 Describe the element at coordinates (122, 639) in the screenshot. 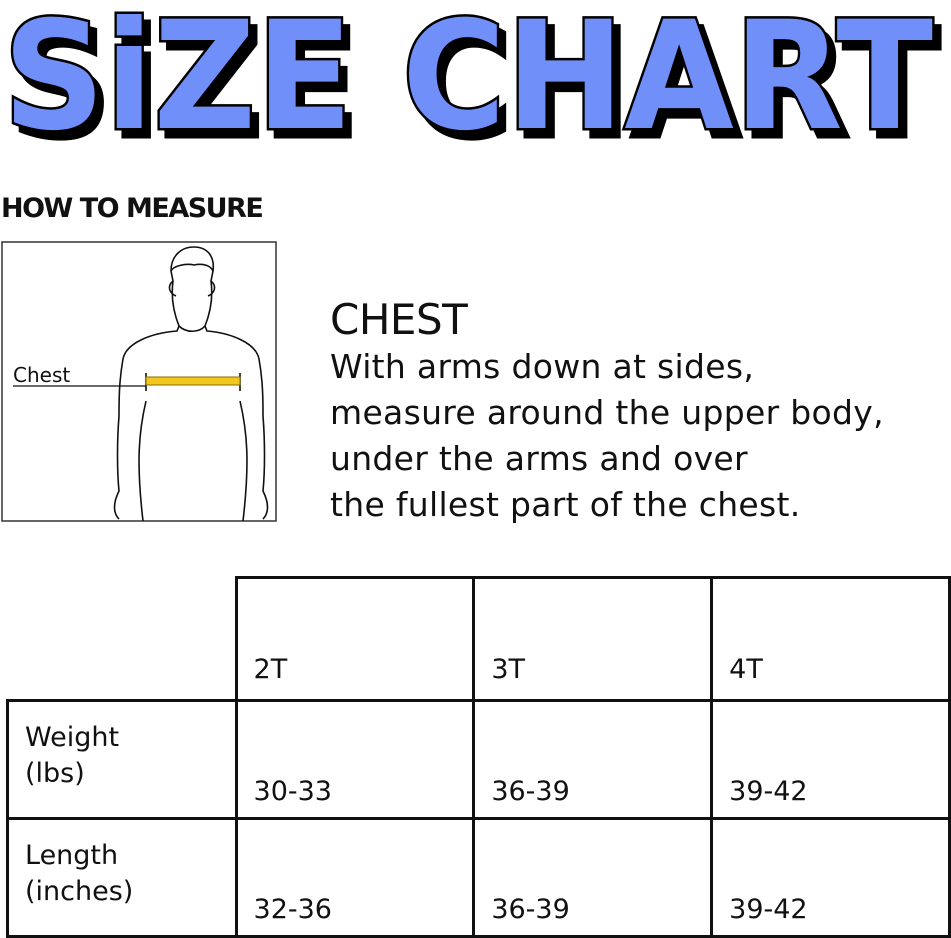

I see `empty-corner-cell` at that location.